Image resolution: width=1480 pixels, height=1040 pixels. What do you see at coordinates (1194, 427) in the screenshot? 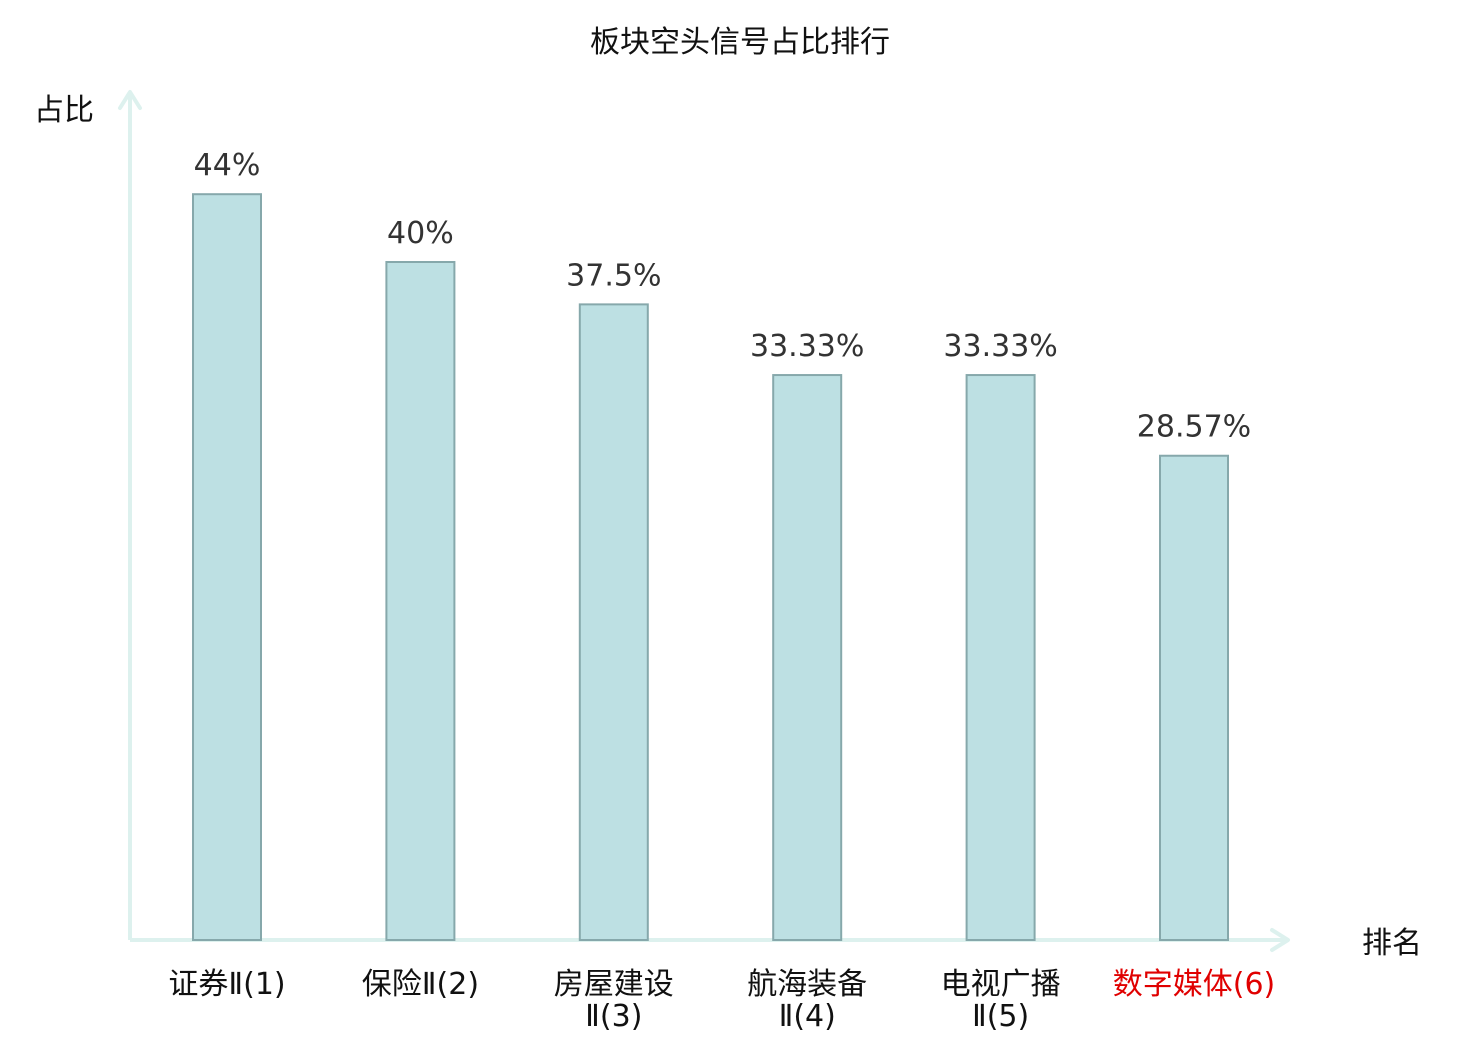
I see `bar-value-label: 28.57%` at bounding box center [1194, 427].